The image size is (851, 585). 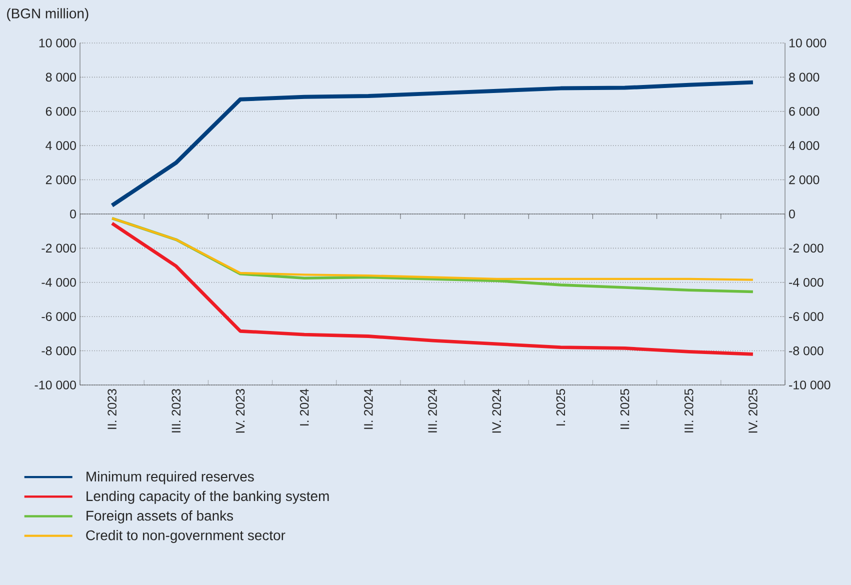 I want to click on y-tick-label: 6 000, so click(x=804, y=111).